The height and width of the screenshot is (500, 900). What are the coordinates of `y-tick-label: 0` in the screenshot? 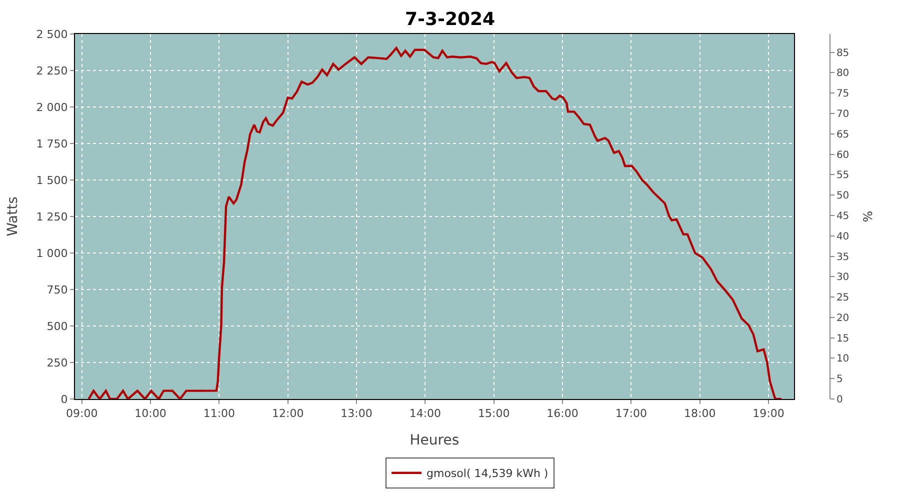 It's located at (64, 399).